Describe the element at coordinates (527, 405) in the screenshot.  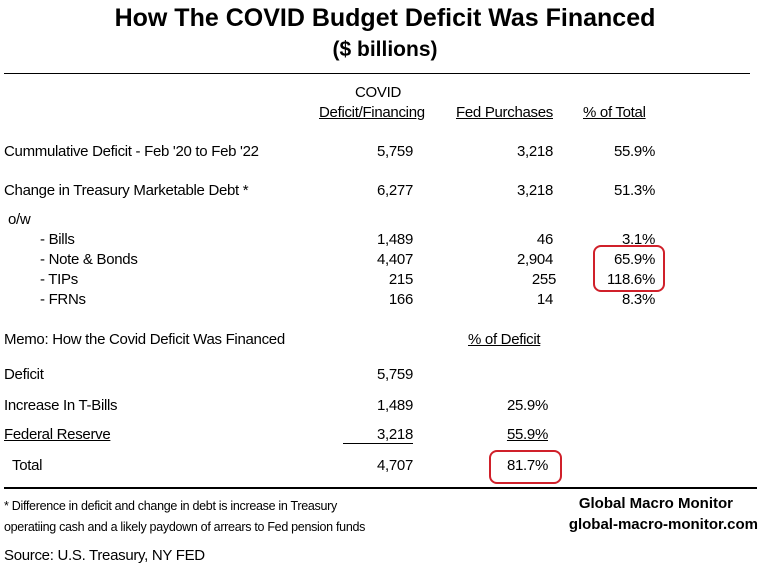
I see `memo-pct: 25.9%` at that location.